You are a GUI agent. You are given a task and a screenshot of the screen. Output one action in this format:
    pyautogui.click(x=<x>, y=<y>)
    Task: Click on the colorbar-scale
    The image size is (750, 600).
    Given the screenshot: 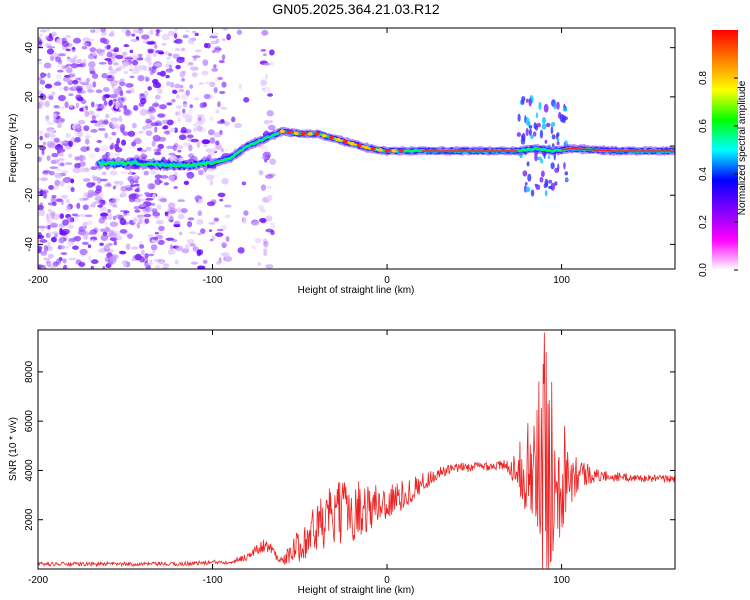 What is the action you would take?
    pyautogui.click(x=725, y=150)
    